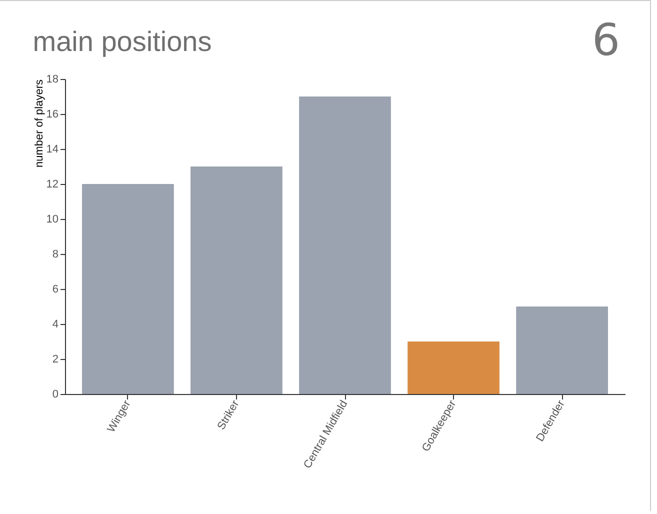  Describe the element at coordinates (52, 80) in the screenshot. I see `y-tick-label: 18` at that location.